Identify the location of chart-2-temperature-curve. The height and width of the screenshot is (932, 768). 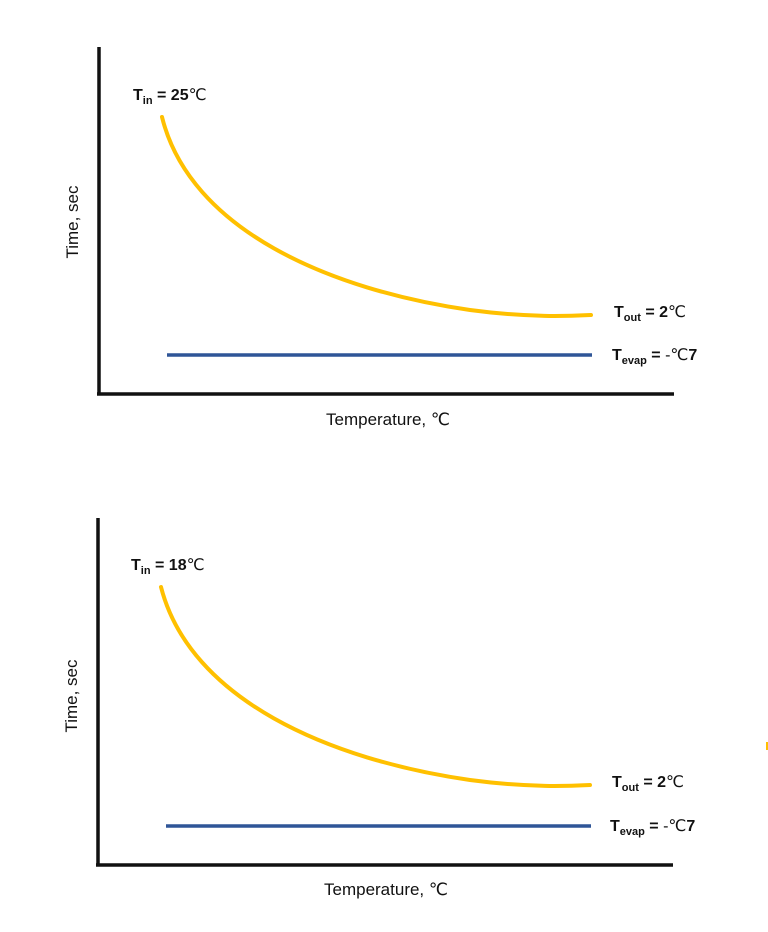
(375, 686).